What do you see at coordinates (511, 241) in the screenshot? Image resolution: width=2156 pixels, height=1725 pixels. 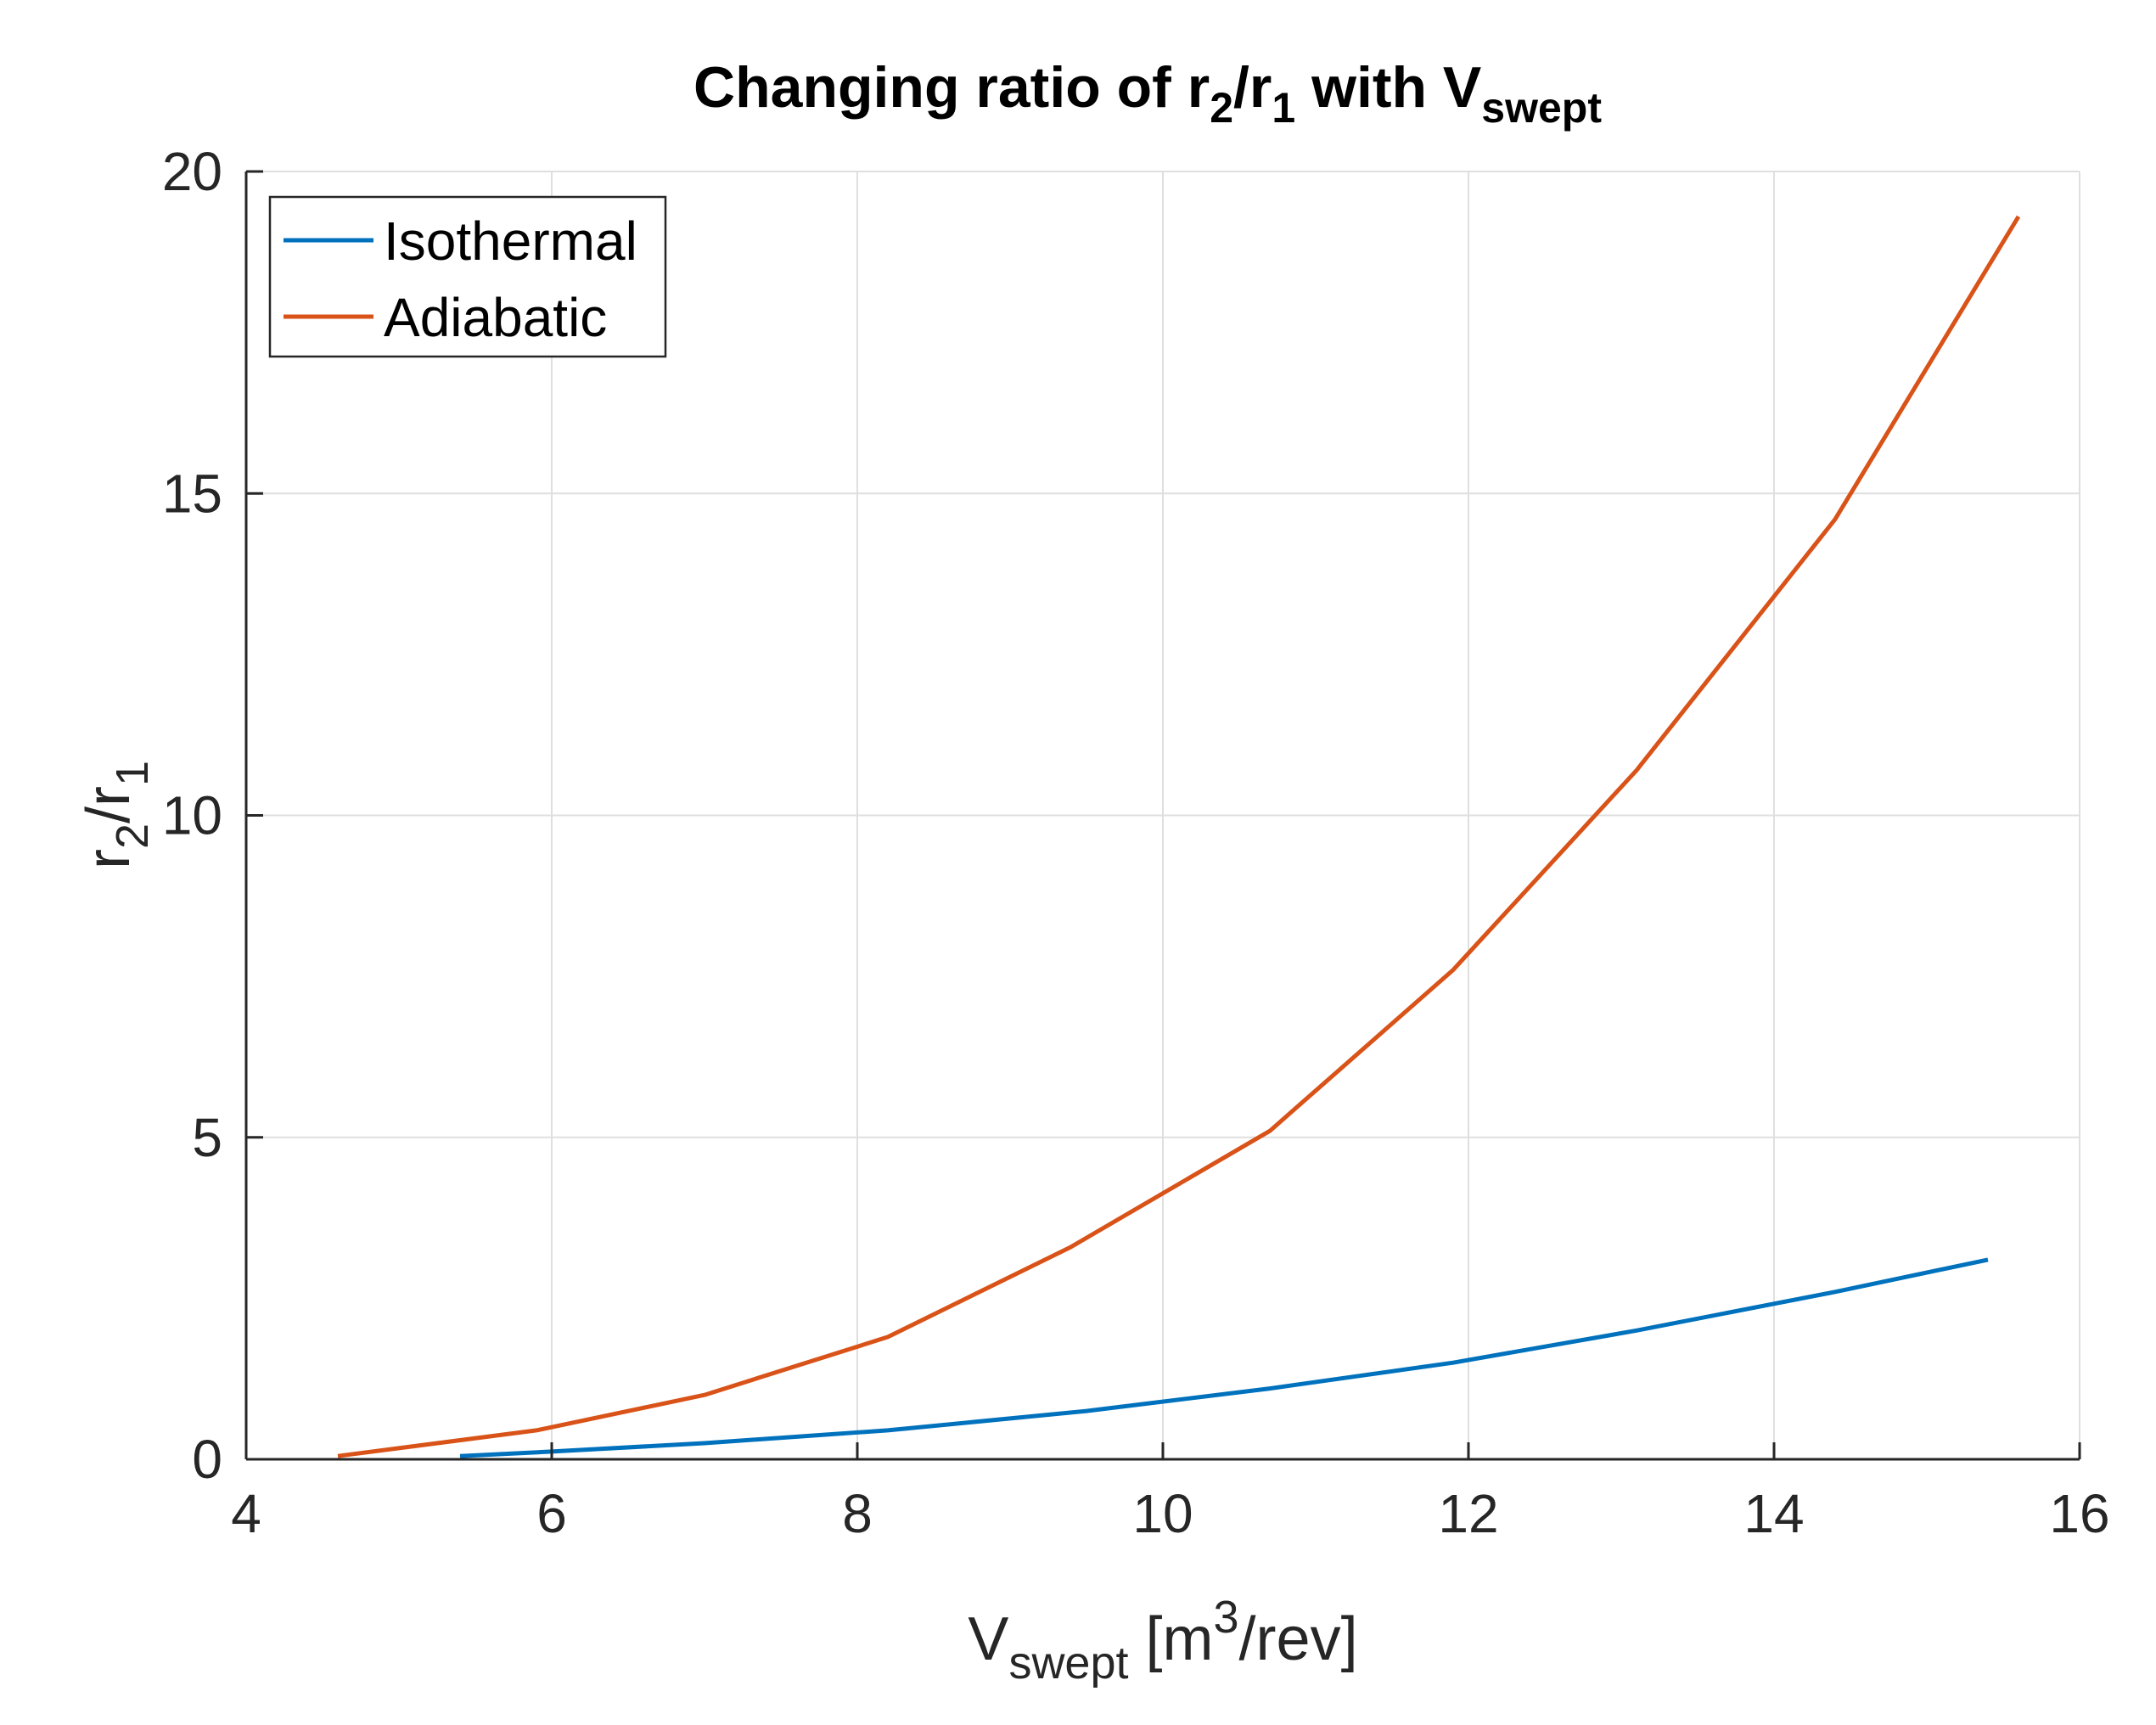 I see `legend-label-isothermal: Isothermal` at bounding box center [511, 241].